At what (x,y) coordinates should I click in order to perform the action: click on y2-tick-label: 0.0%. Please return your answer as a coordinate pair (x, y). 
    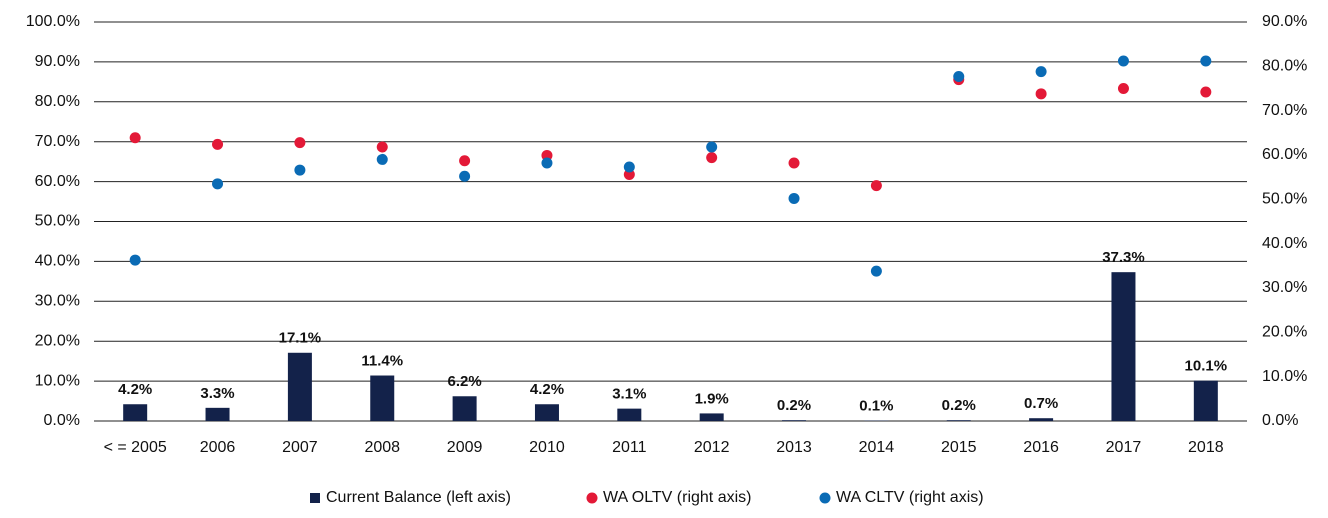
    Looking at the image, I should click on (1280, 420).